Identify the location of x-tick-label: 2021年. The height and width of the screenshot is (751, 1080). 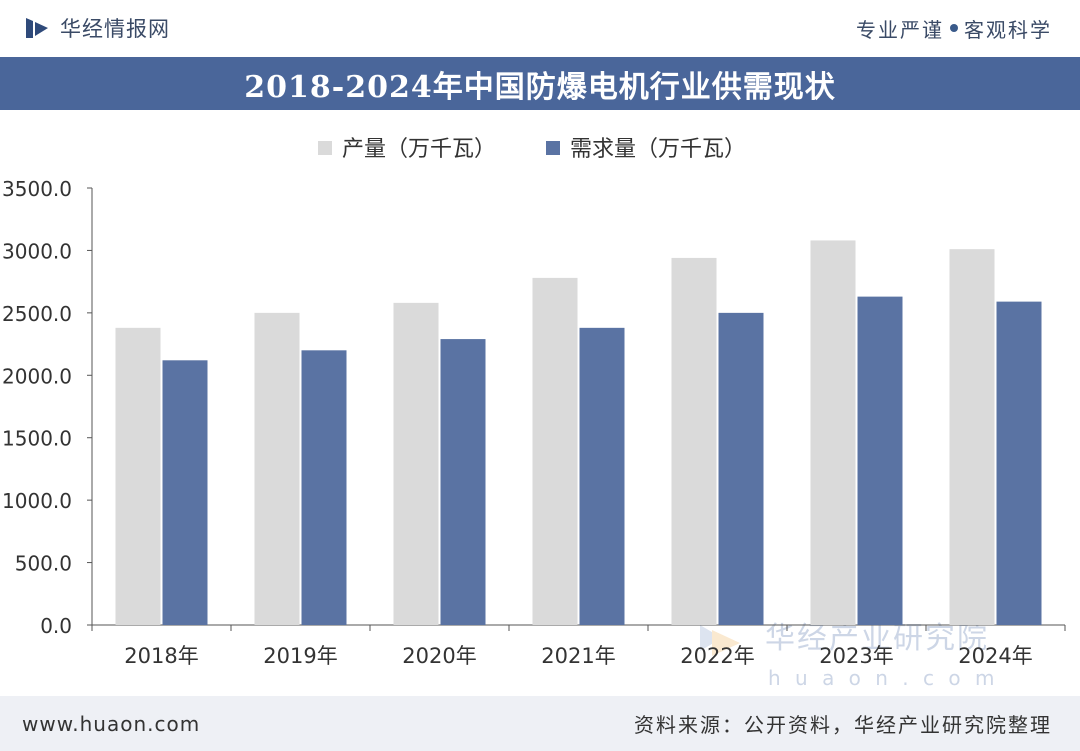
(578, 656).